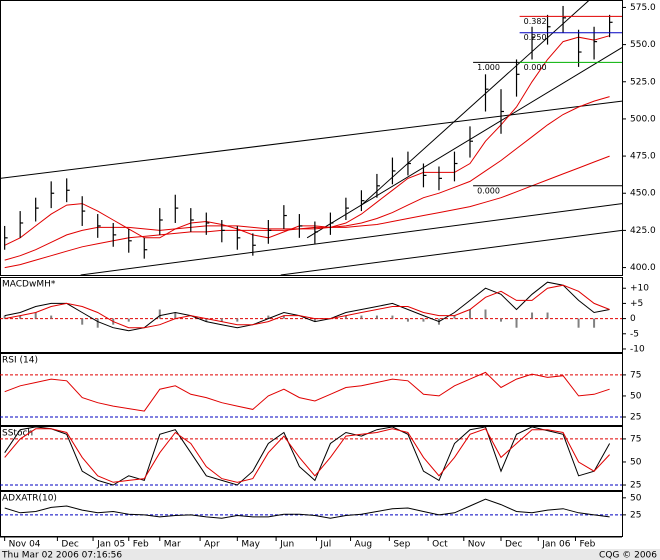 This screenshot has height=560, width=660. Describe the element at coordinates (643, 82) in the screenshot. I see `y-tick-label: 525.0` at that location.